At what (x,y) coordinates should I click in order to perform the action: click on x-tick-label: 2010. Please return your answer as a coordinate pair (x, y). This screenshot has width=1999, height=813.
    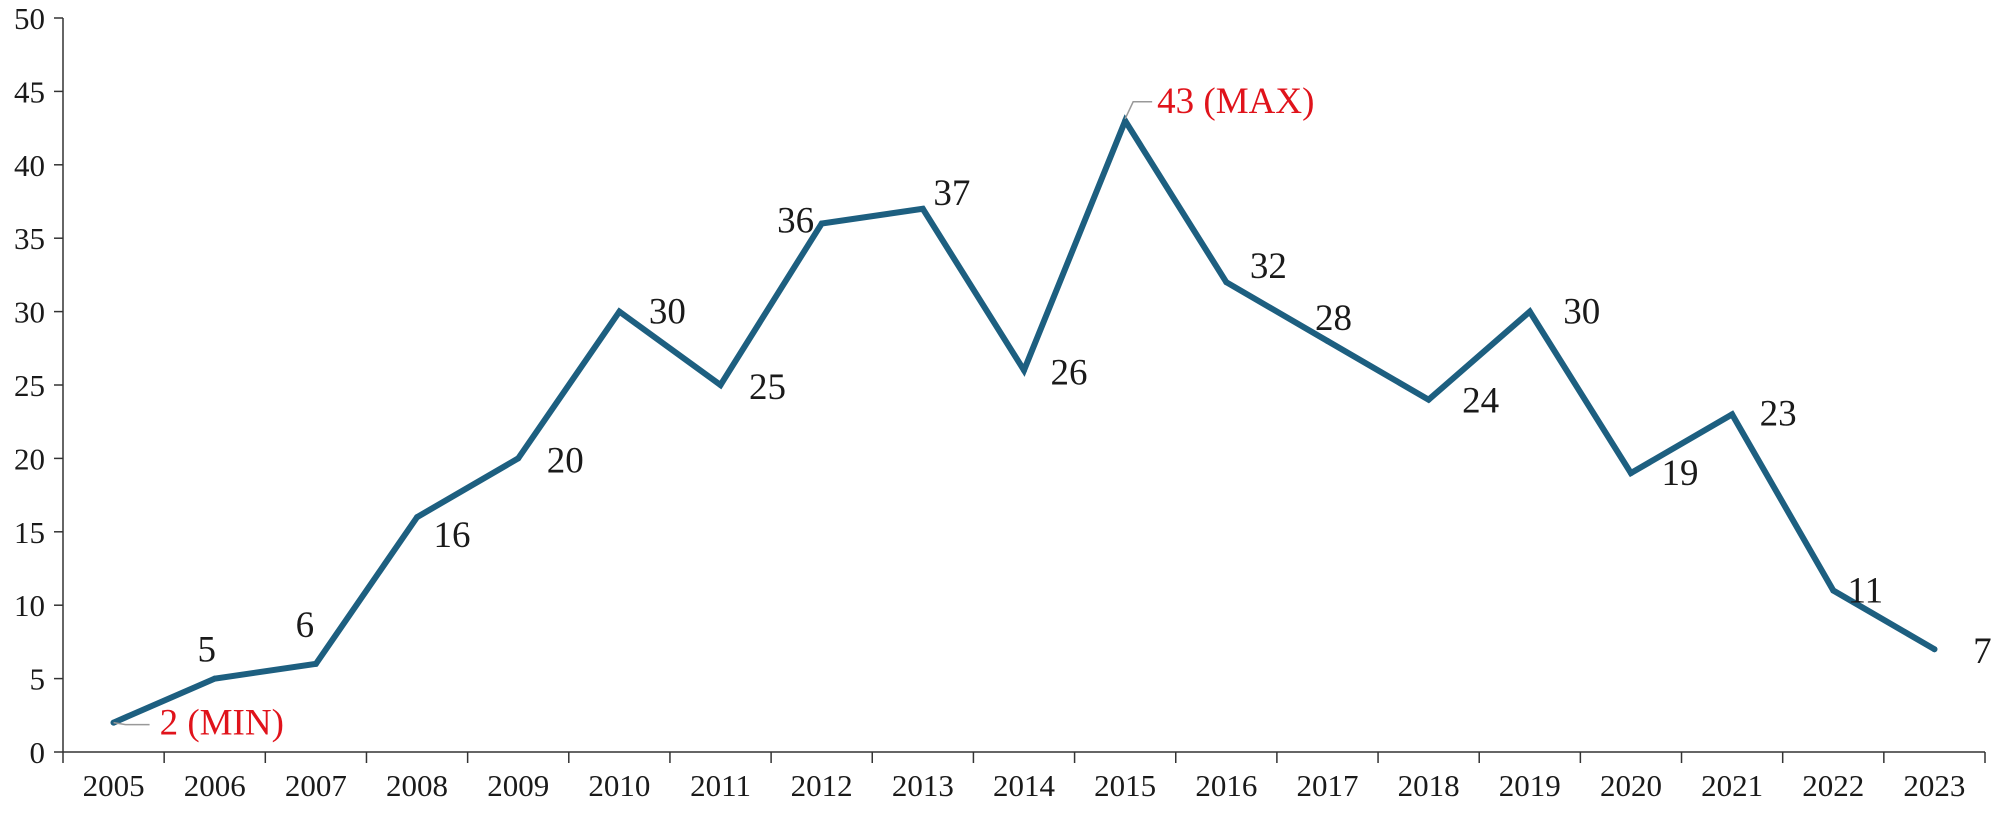
    Looking at the image, I should click on (619, 785).